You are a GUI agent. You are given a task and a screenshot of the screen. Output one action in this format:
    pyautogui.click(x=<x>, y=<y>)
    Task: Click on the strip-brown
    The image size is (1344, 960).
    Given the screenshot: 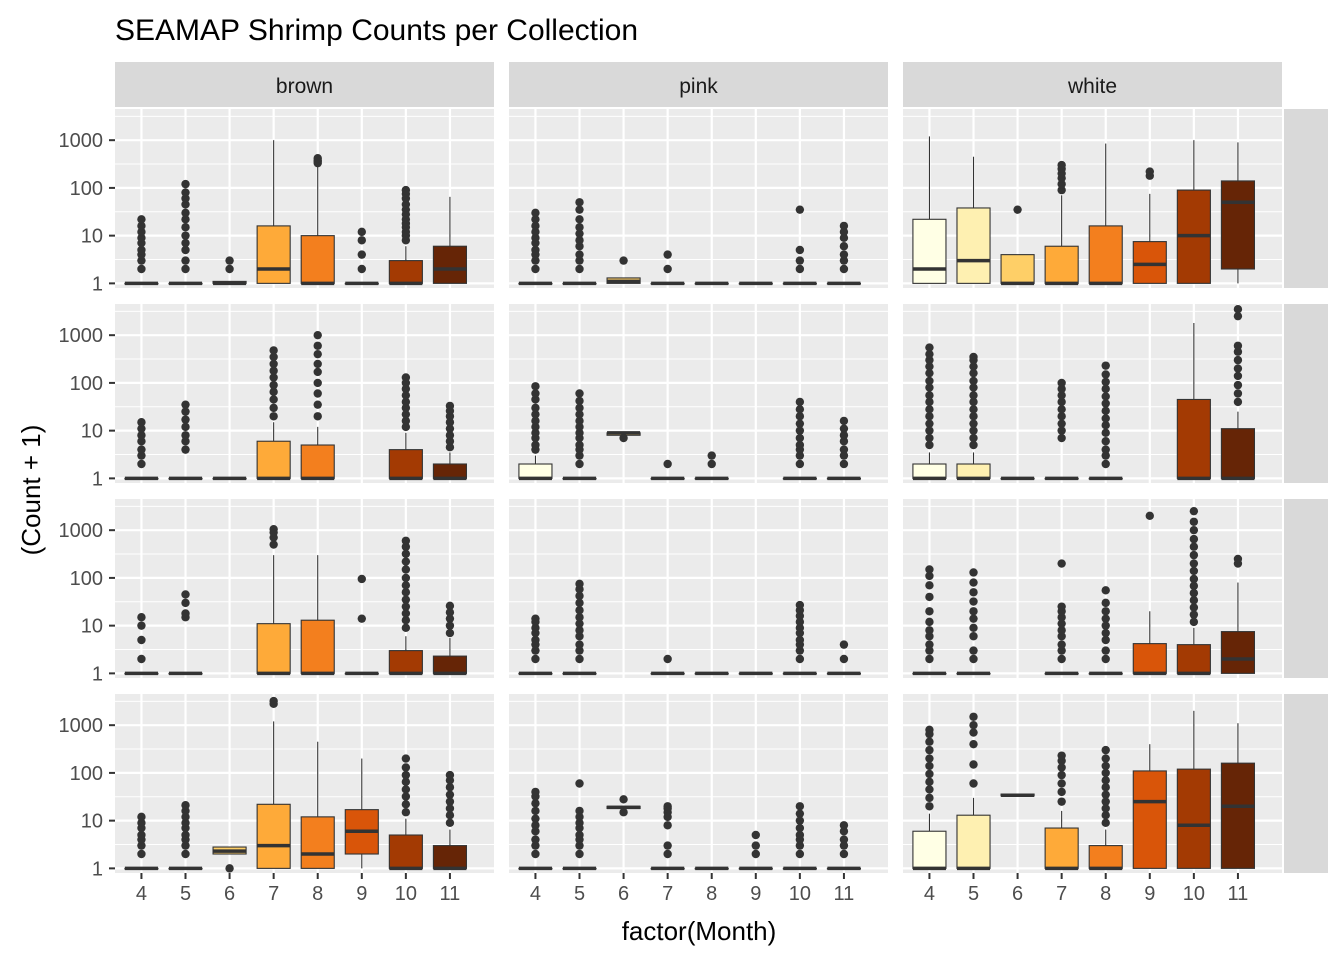 What is the action you would take?
    pyautogui.click(x=304, y=84)
    